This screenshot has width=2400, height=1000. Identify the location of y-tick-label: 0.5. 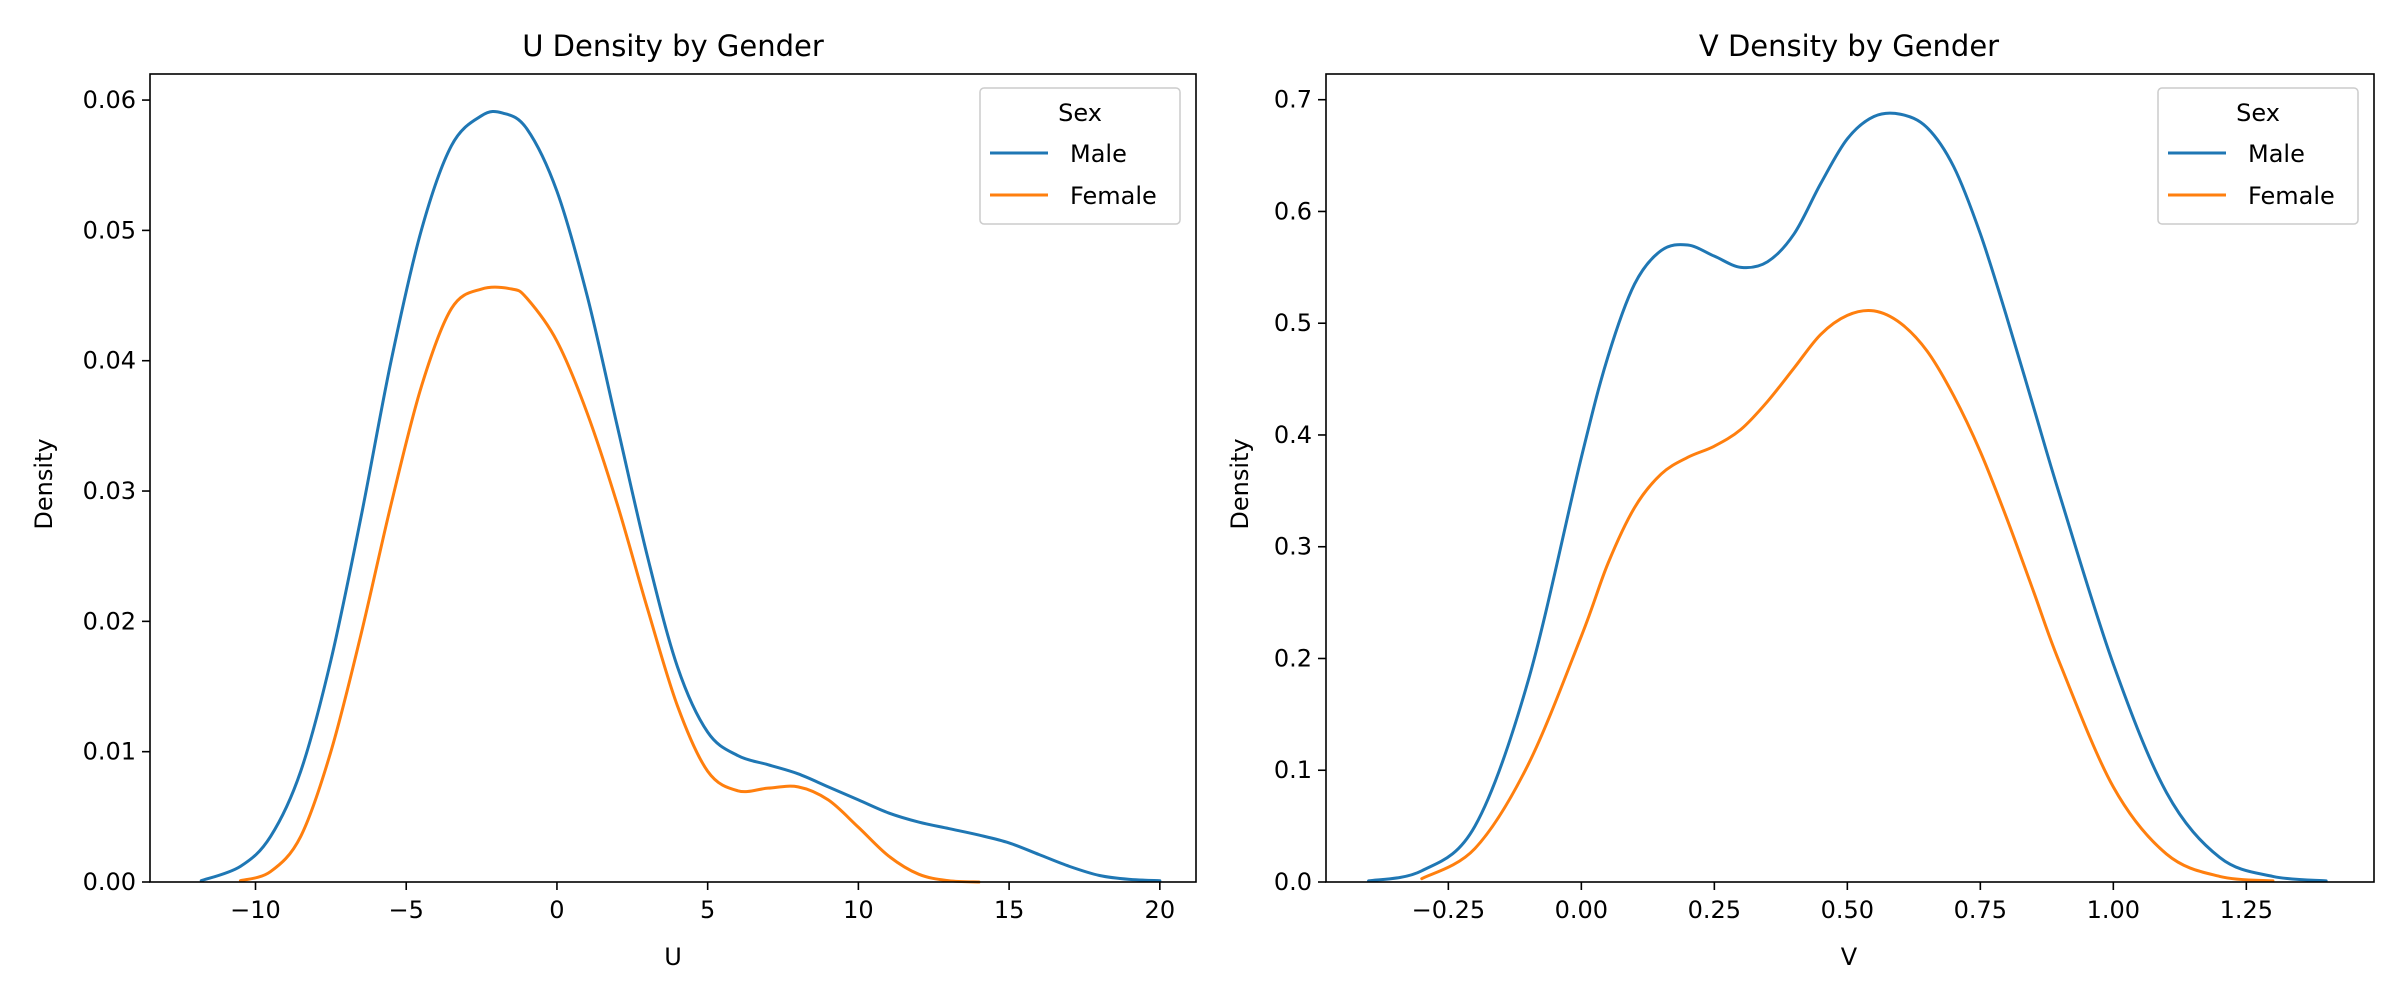
(1293, 323).